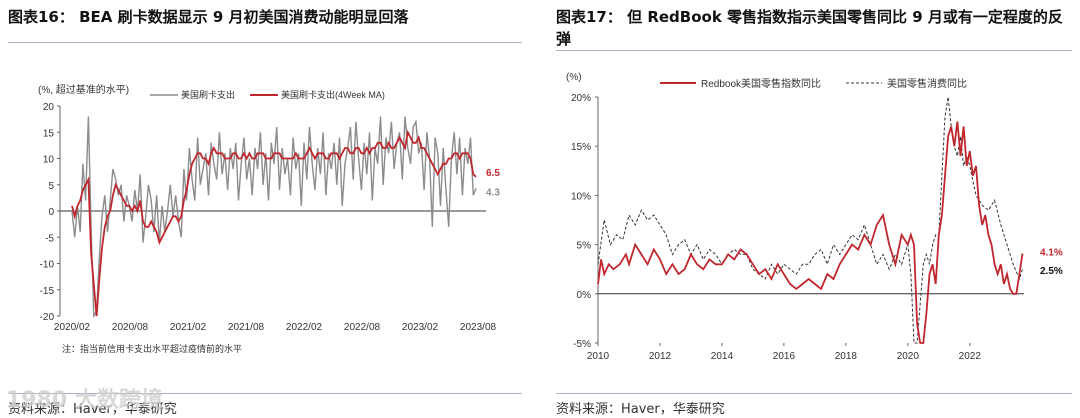  What do you see at coordinates (51, 212) in the screenshot?
I see `left-y-tick-label: 0` at bounding box center [51, 212].